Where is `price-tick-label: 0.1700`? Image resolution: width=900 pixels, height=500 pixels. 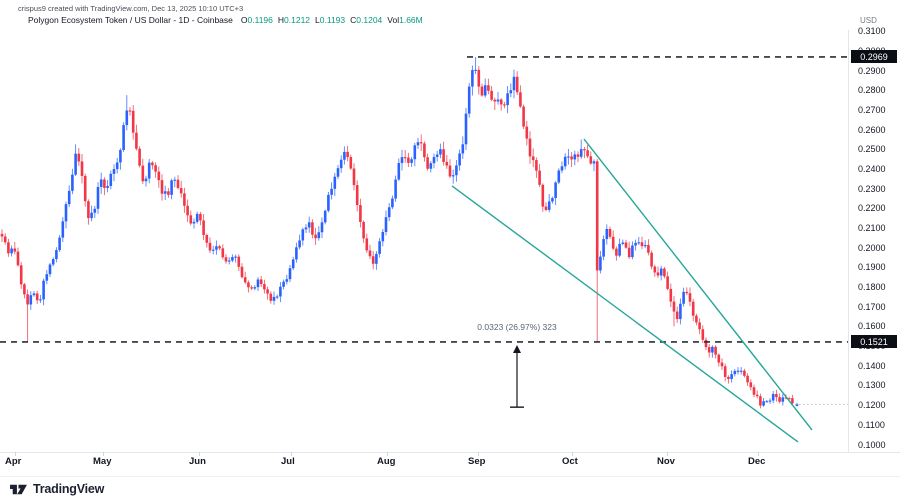 price-tick-label: 0.1700 is located at coordinates (872, 306).